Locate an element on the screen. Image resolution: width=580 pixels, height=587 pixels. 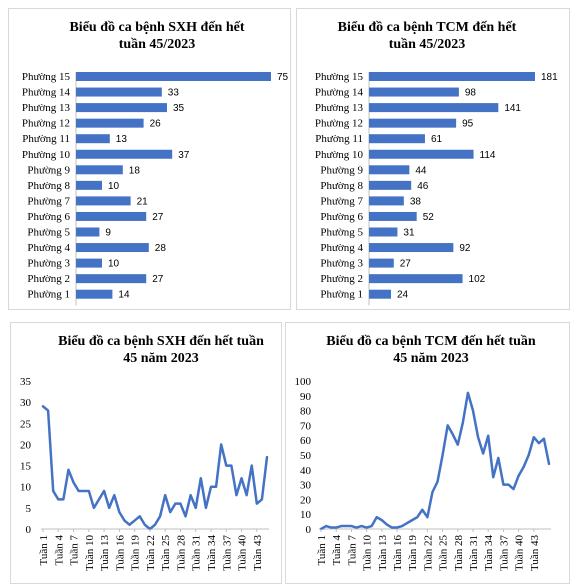
y-tick-label: 15 is located at coordinates (26, 467).